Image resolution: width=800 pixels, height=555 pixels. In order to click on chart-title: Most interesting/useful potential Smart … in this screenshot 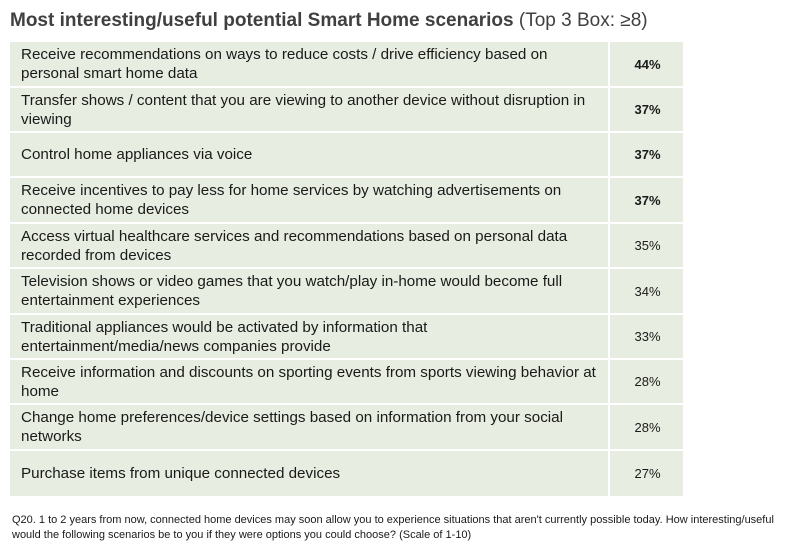, I will do `click(402, 21)`.